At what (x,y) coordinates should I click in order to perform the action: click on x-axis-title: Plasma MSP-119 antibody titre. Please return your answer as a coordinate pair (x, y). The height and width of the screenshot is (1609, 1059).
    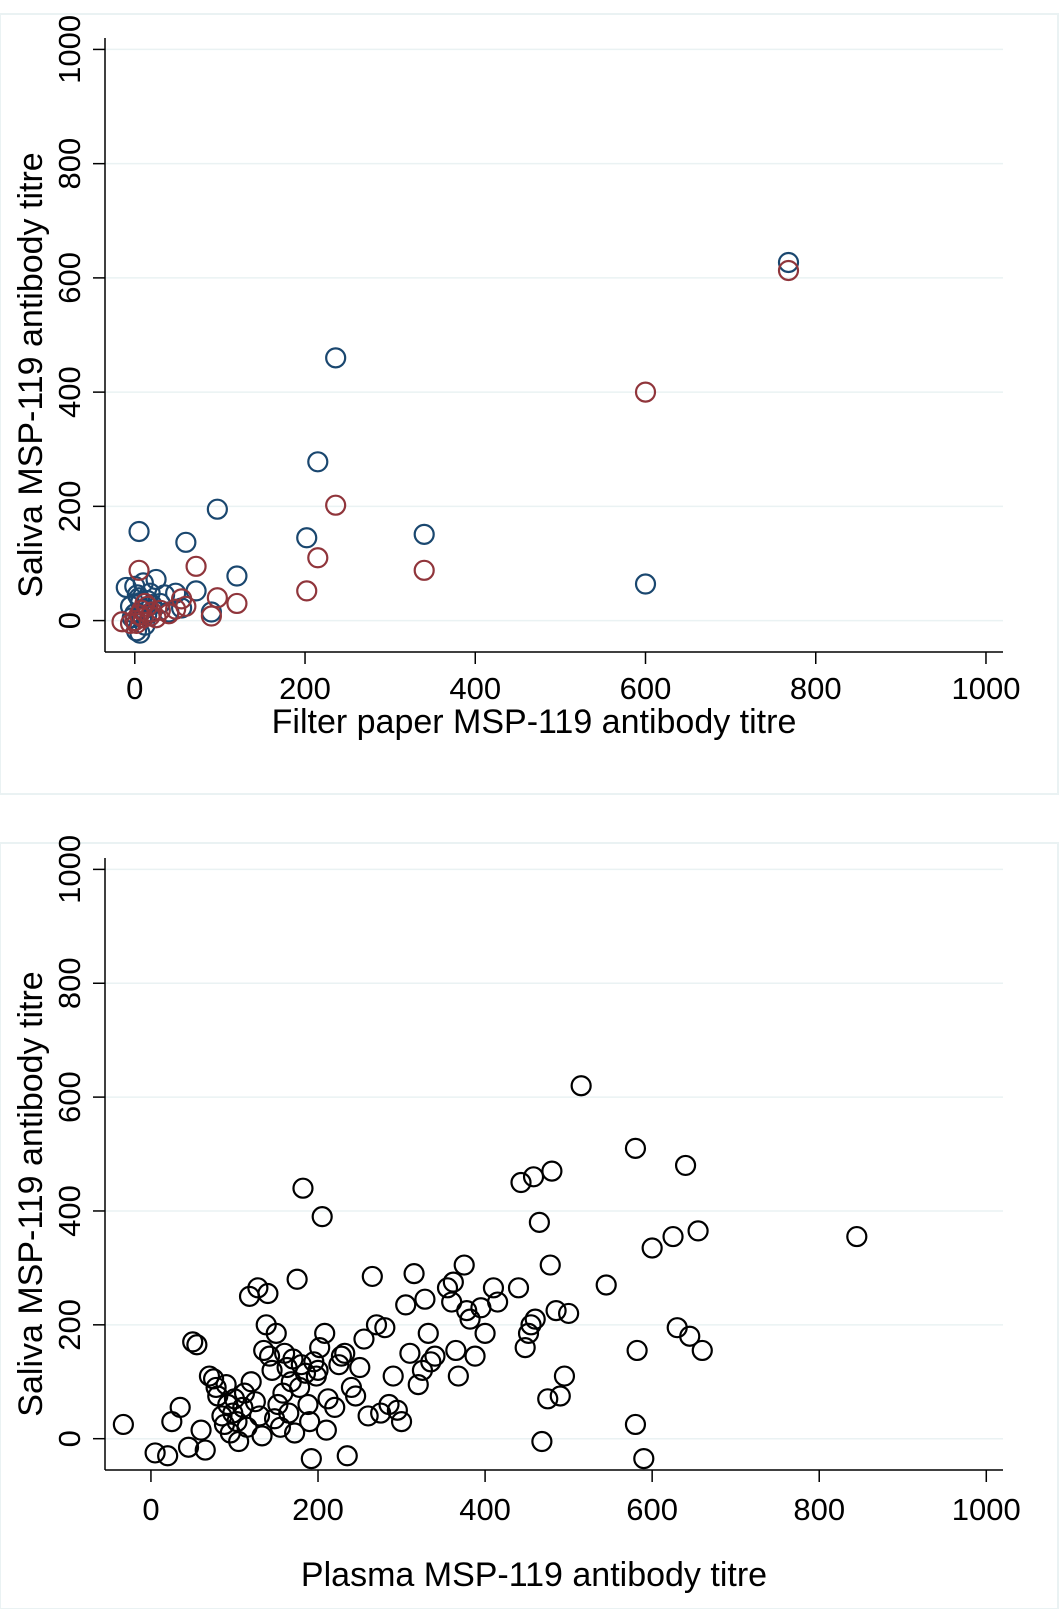
    Looking at the image, I should click on (534, 1575).